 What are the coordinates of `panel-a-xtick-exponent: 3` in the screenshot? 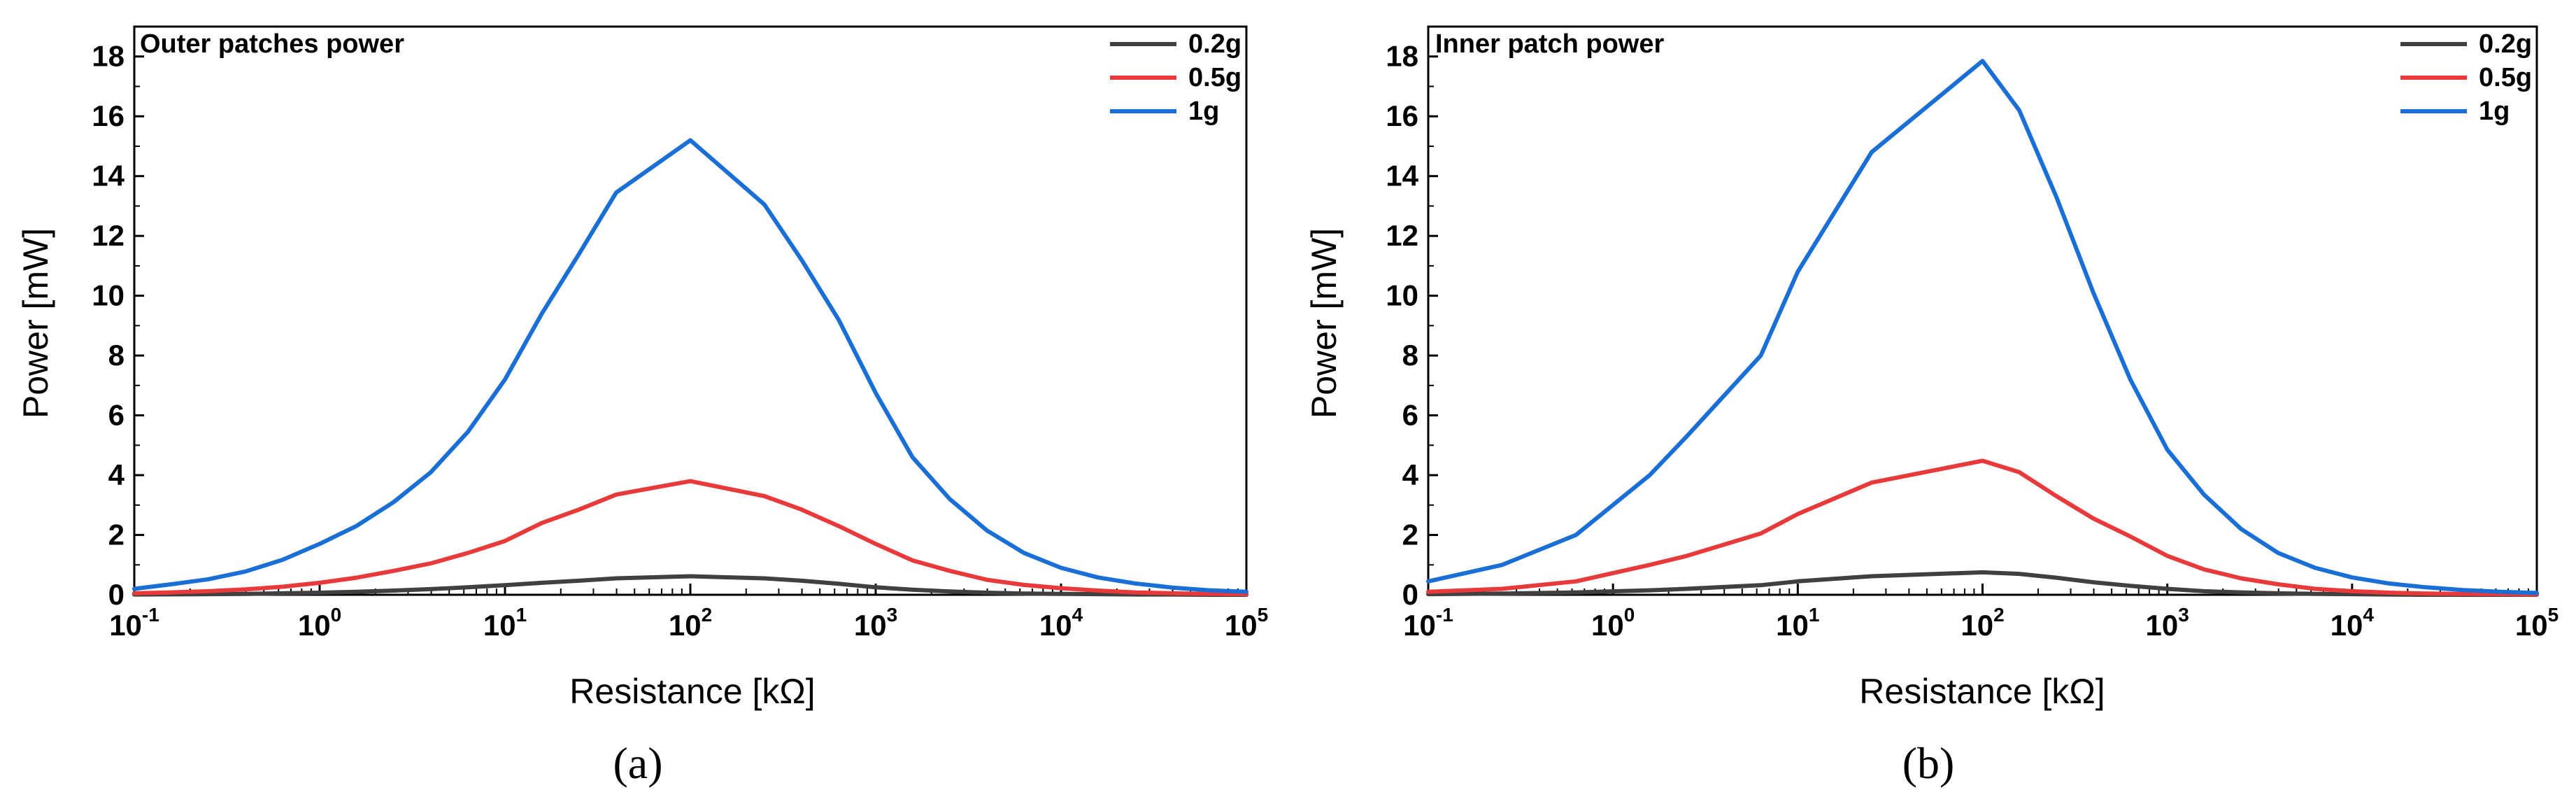 It's located at (892, 615).